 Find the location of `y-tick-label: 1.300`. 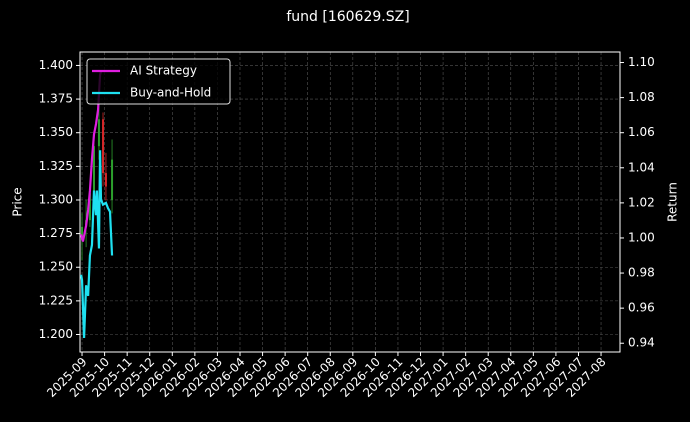

y-tick-label: 1.300 is located at coordinates (56, 199).